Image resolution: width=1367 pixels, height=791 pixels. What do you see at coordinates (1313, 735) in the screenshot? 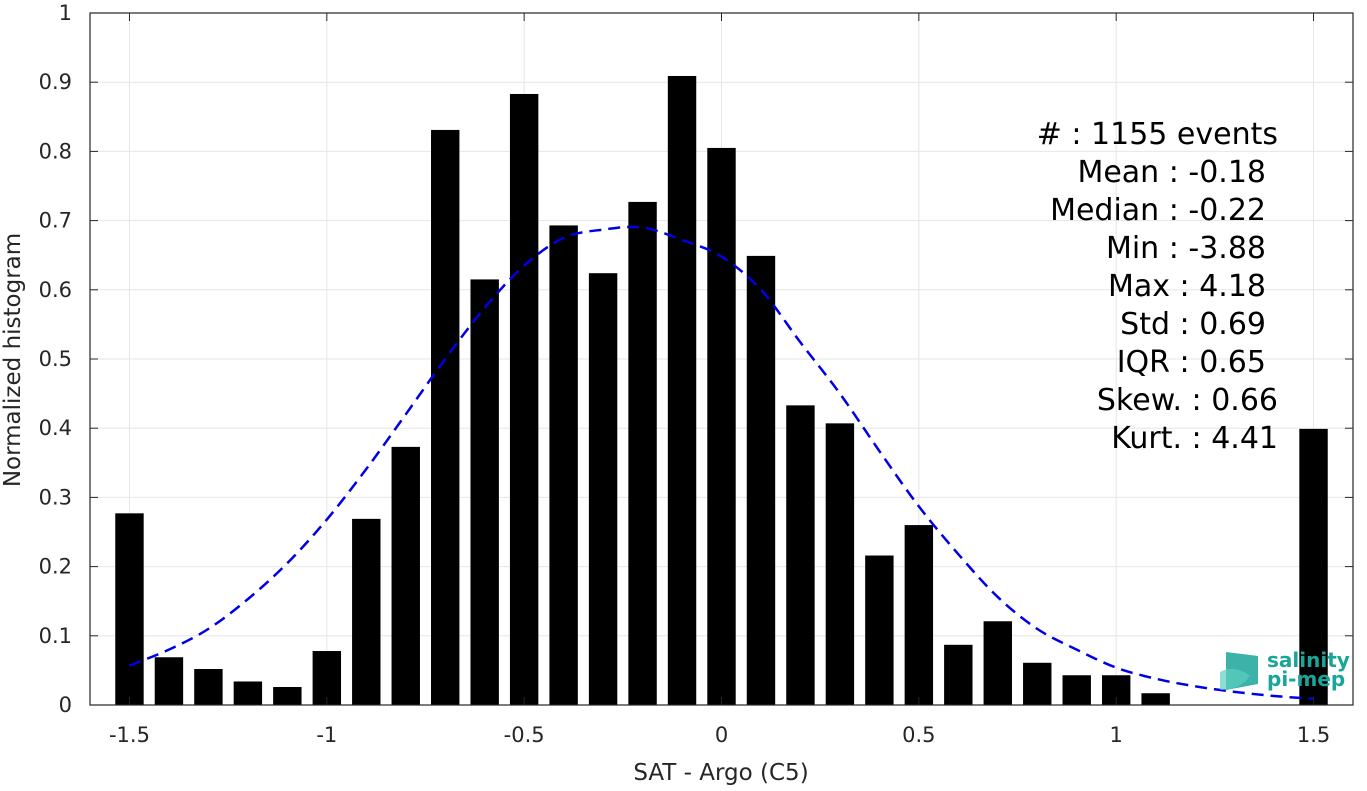
I see `x-tick-label: 1.5` at bounding box center [1313, 735].